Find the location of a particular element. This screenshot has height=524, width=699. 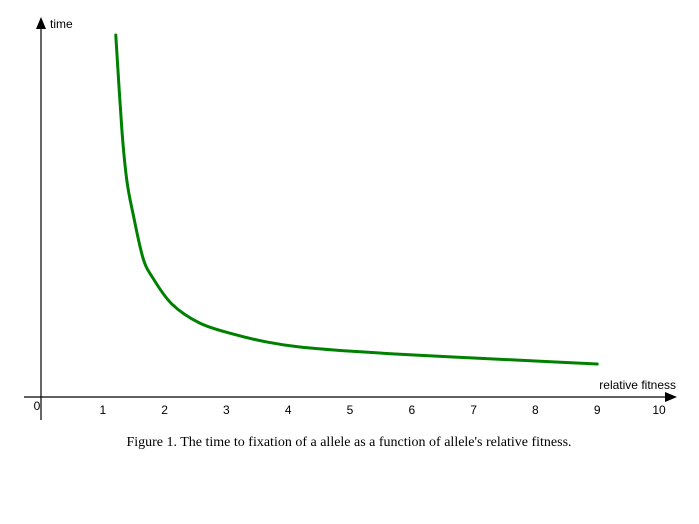

y-axis-label: time is located at coordinates (61, 24).